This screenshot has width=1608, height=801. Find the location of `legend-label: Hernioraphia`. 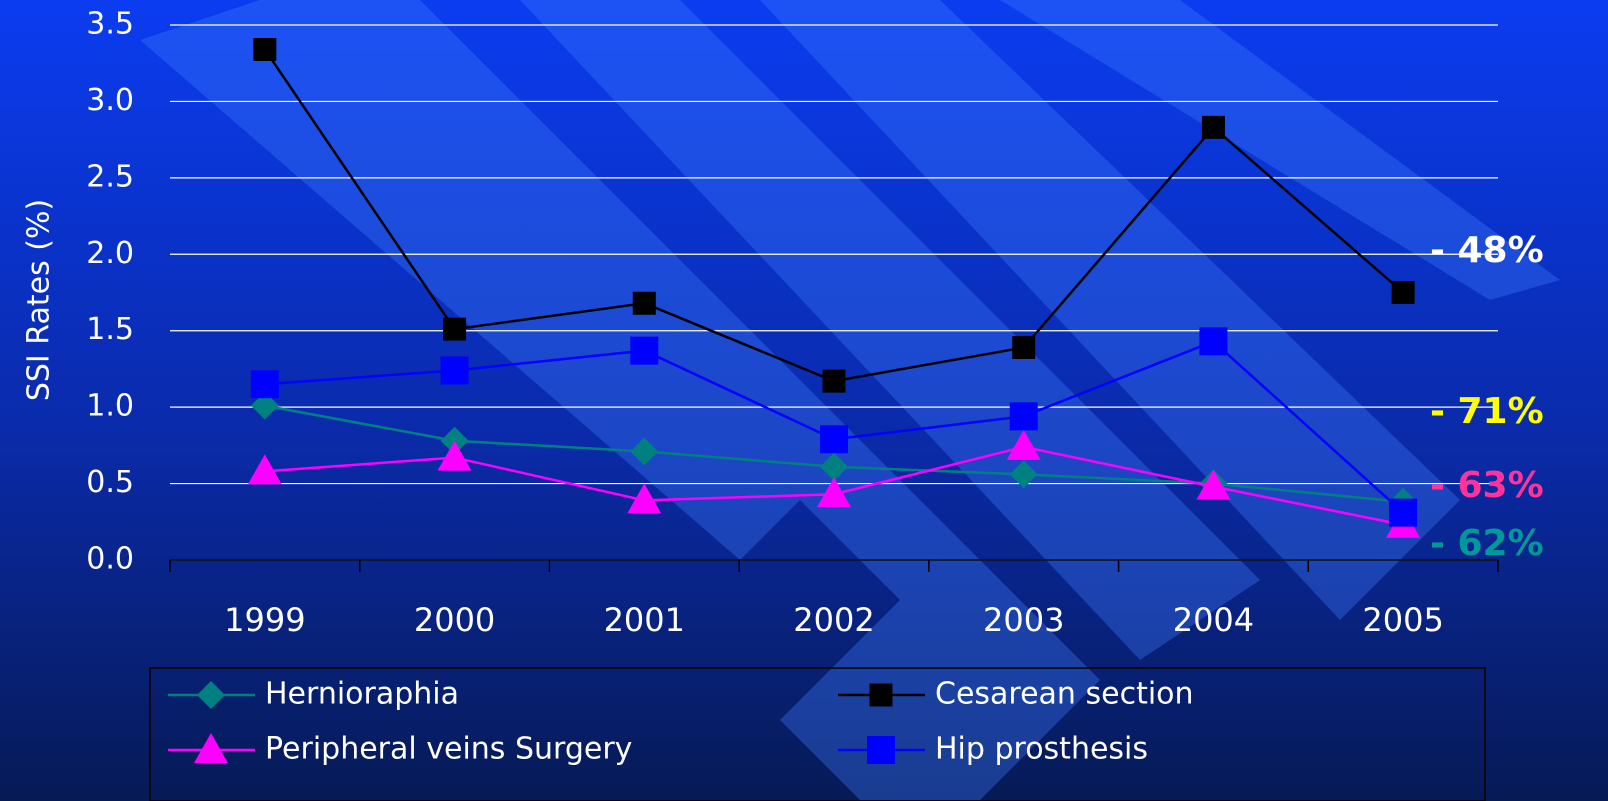

legend-label: Hernioraphia is located at coordinates (362, 694).